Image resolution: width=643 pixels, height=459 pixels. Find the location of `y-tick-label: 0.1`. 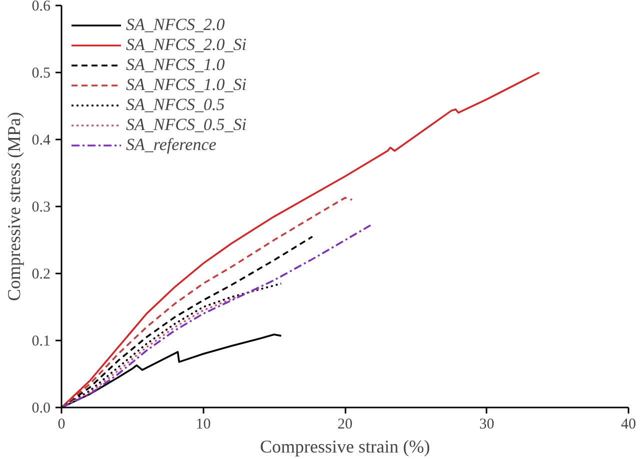

y-tick-label: 0.1 is located at coordinates (41, 342).